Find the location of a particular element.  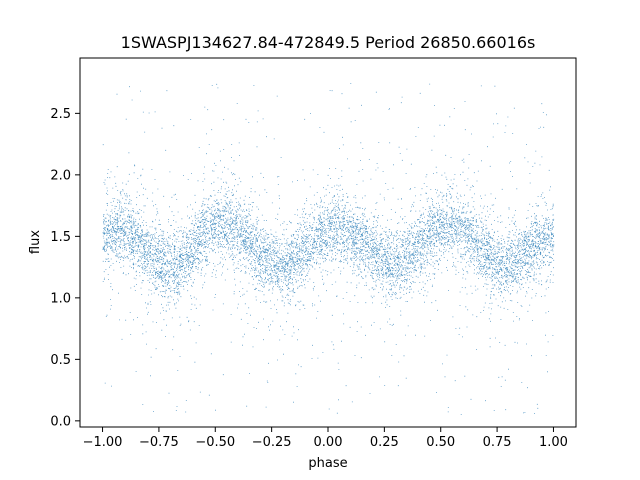

y-tick-label: 1.5 is located at coordinates (60, 237).